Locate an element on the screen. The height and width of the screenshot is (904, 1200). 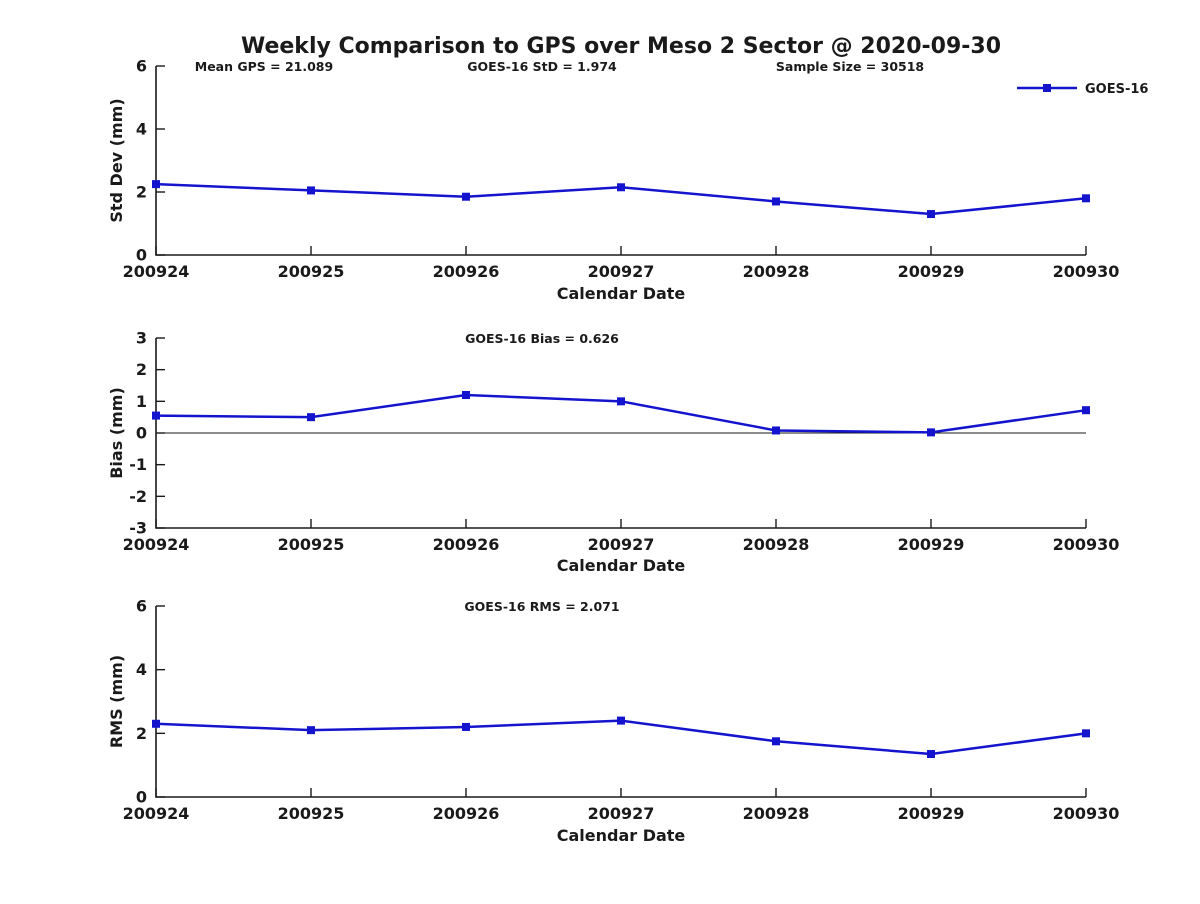
annotation-bias: GOES-16 Bias = 0.626 is located at coordinates (542, 338).